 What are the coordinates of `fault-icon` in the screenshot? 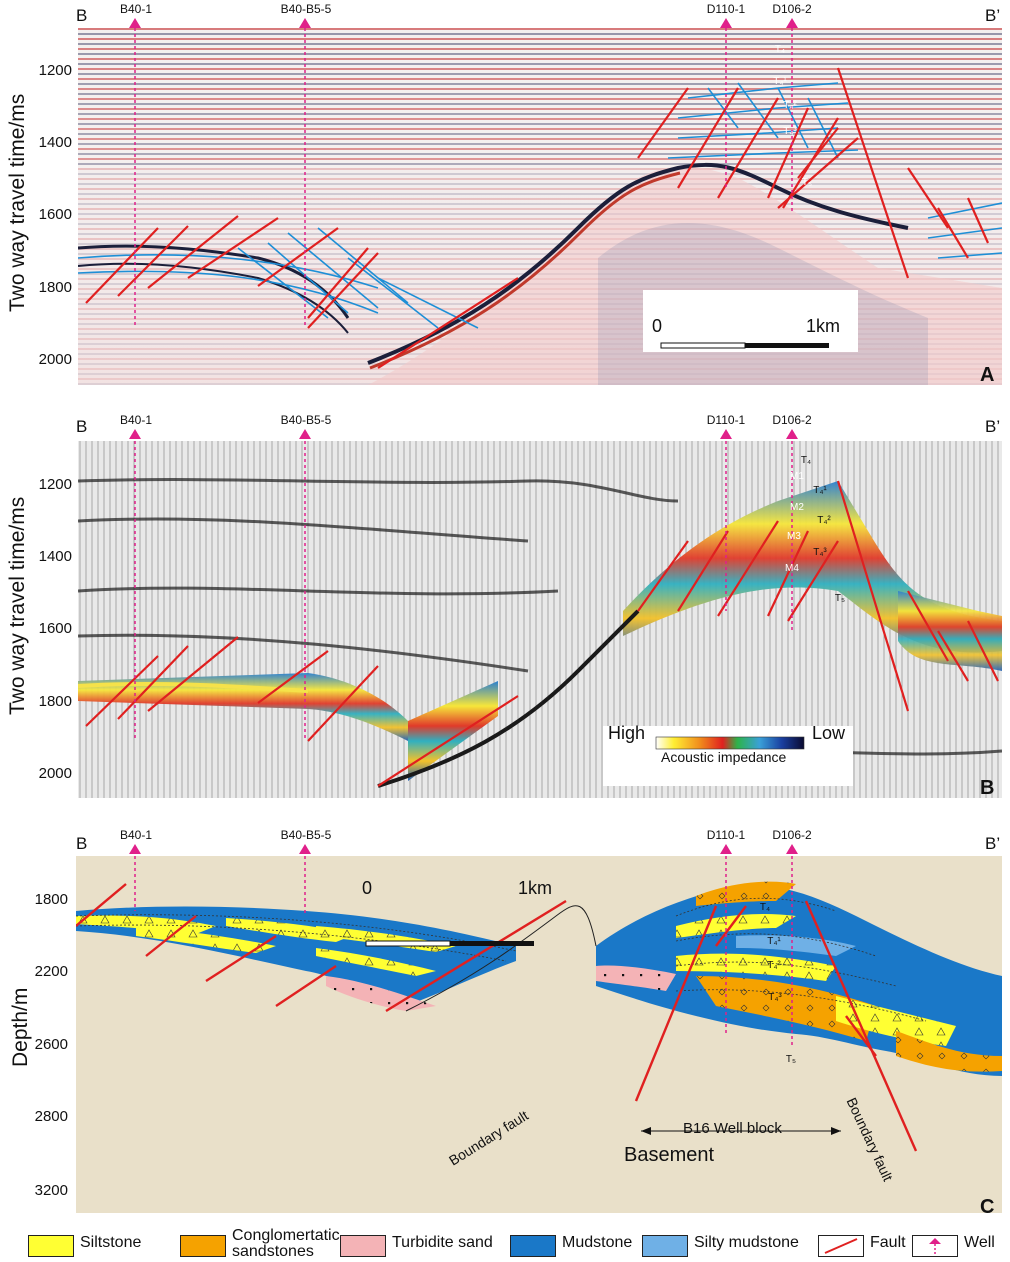 It's located at (841, 1246).